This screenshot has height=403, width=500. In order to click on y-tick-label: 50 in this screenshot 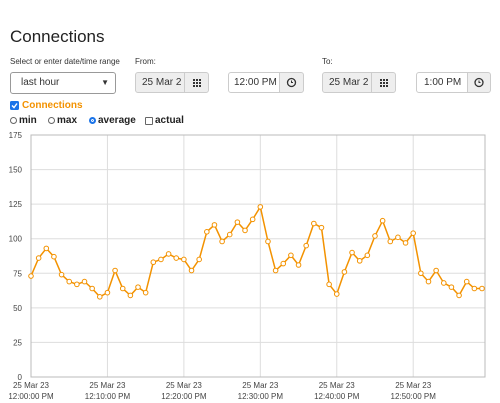, I will do `click(17, 308)`.